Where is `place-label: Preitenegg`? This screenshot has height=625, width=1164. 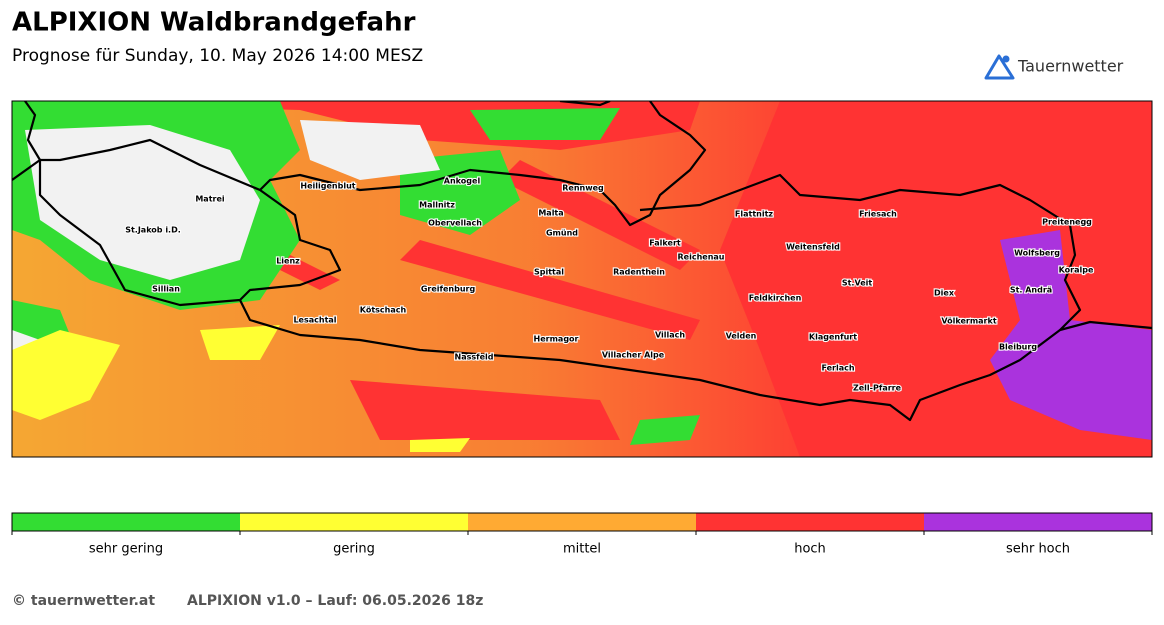
place-label: Preitenegg is located at coordinates (1067, 222).